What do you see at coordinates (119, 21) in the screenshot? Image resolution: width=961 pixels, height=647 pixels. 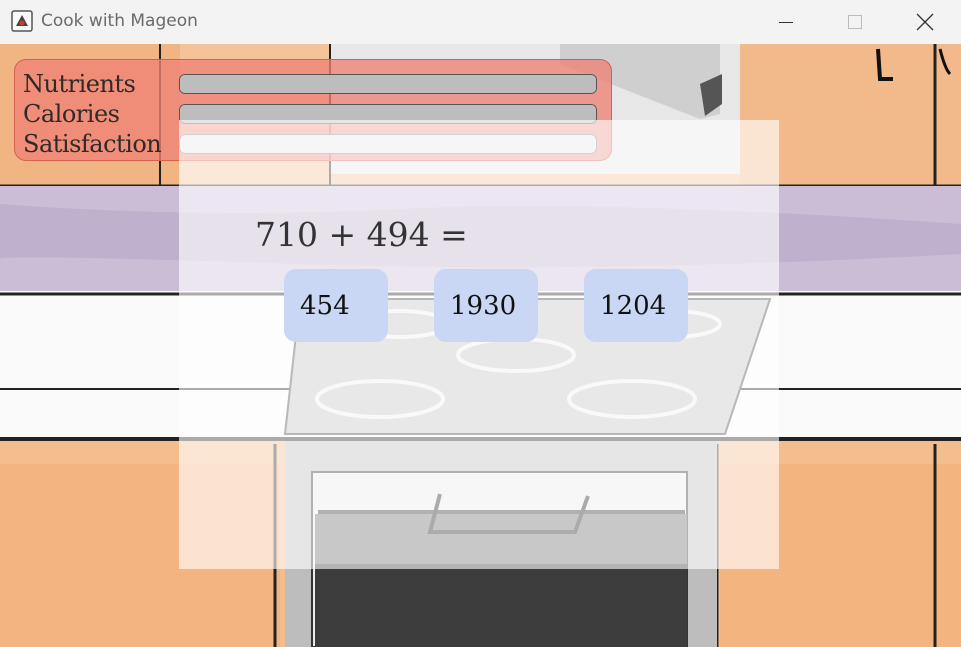 I see `window-title: Cook with Mageon` at bounding box center [119, 21].